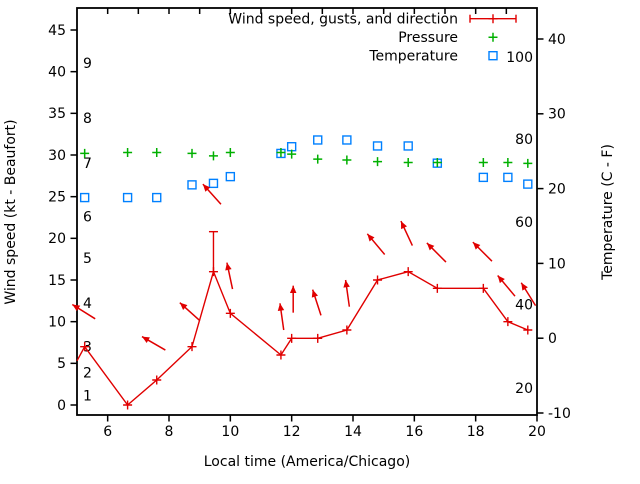 Image resolution: width=640 pixels, height=484 pixels. I want to click on legend-label-temperature: Temperature, so click(413, 57).